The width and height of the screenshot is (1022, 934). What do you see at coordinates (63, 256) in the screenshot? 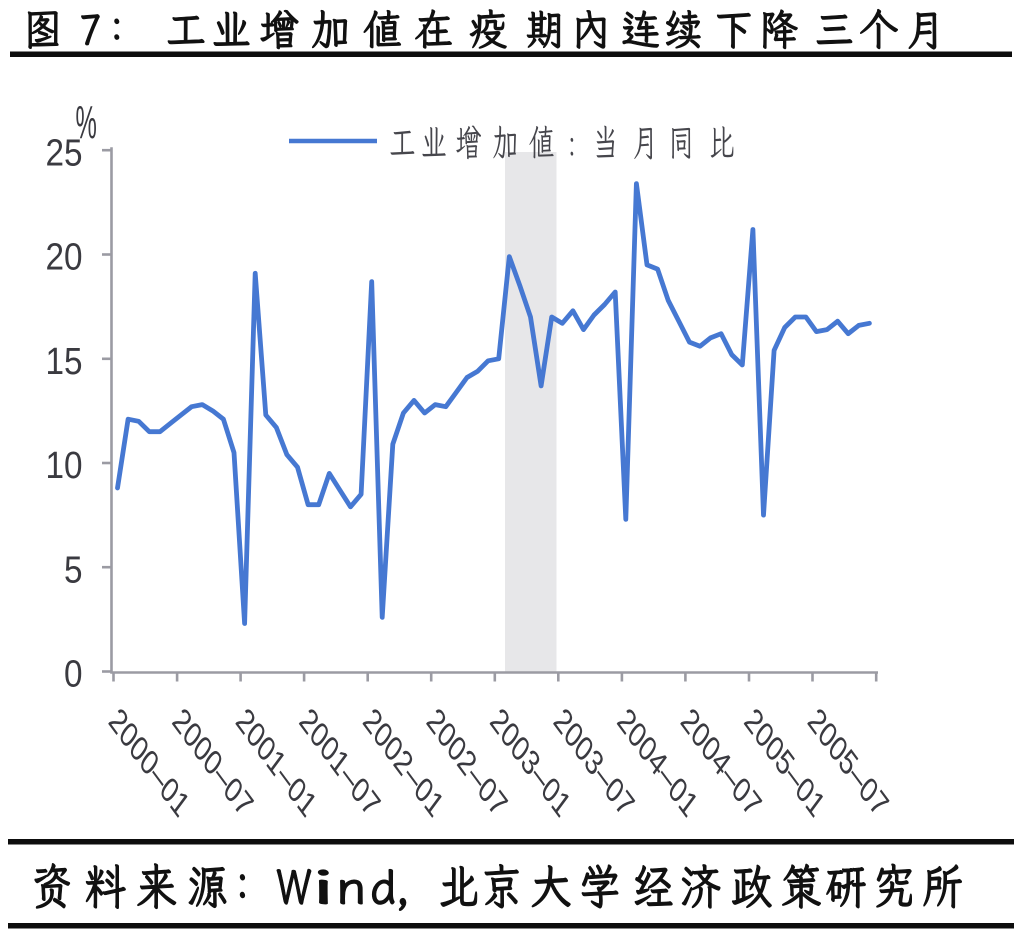
I see `svg-text: 20` at bounding box center [63, 256].